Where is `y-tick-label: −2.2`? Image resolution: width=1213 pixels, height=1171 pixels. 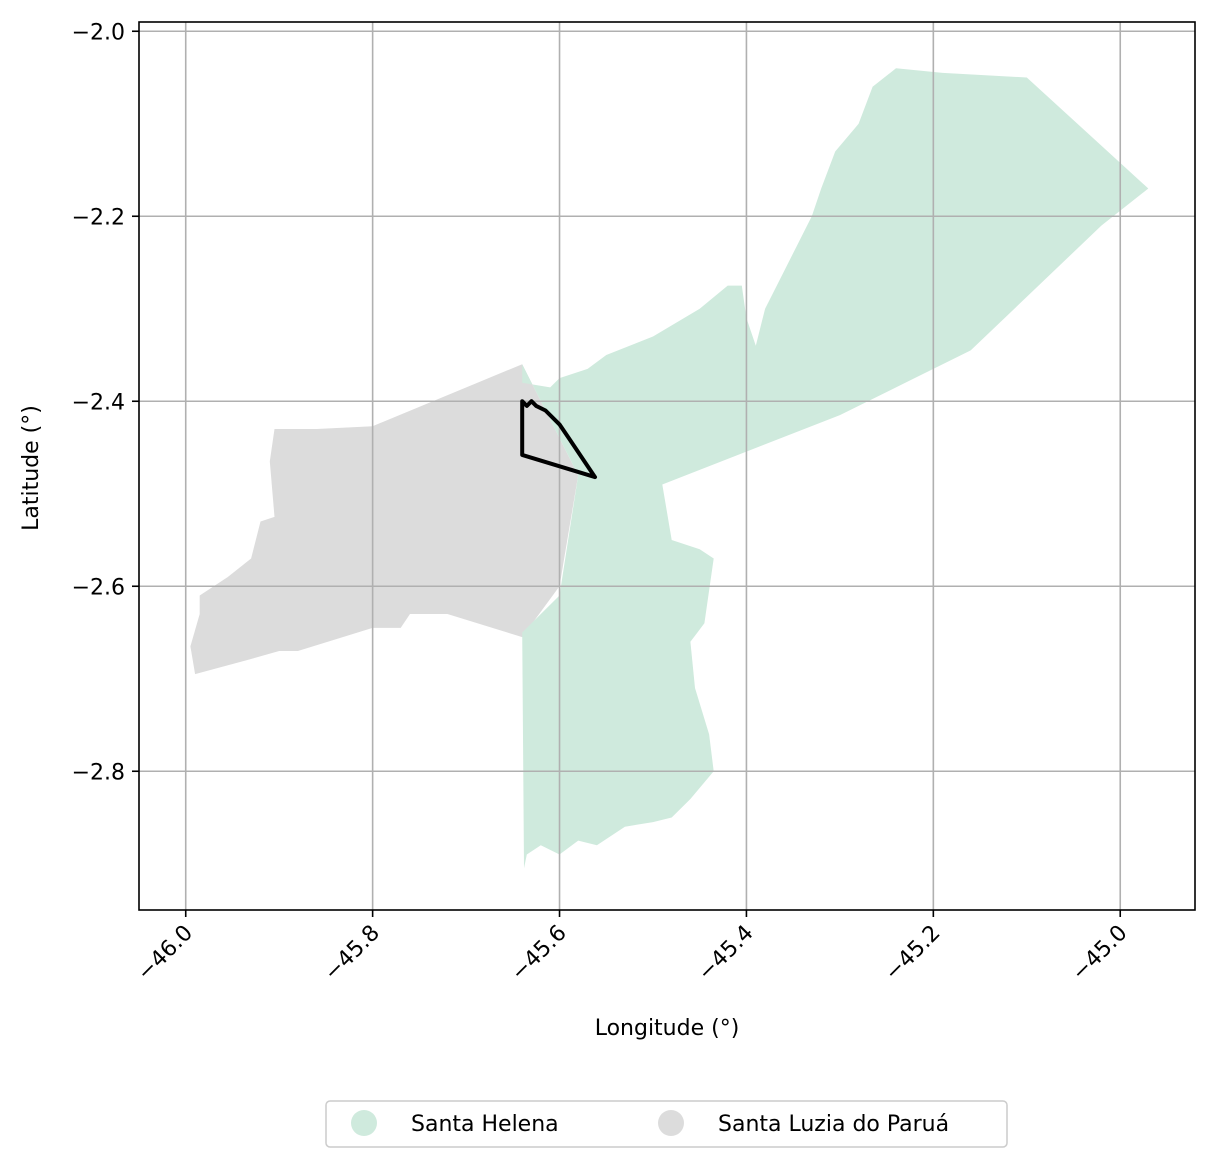 y-tick-label: −2.2 is located at coordinates (98, 217).